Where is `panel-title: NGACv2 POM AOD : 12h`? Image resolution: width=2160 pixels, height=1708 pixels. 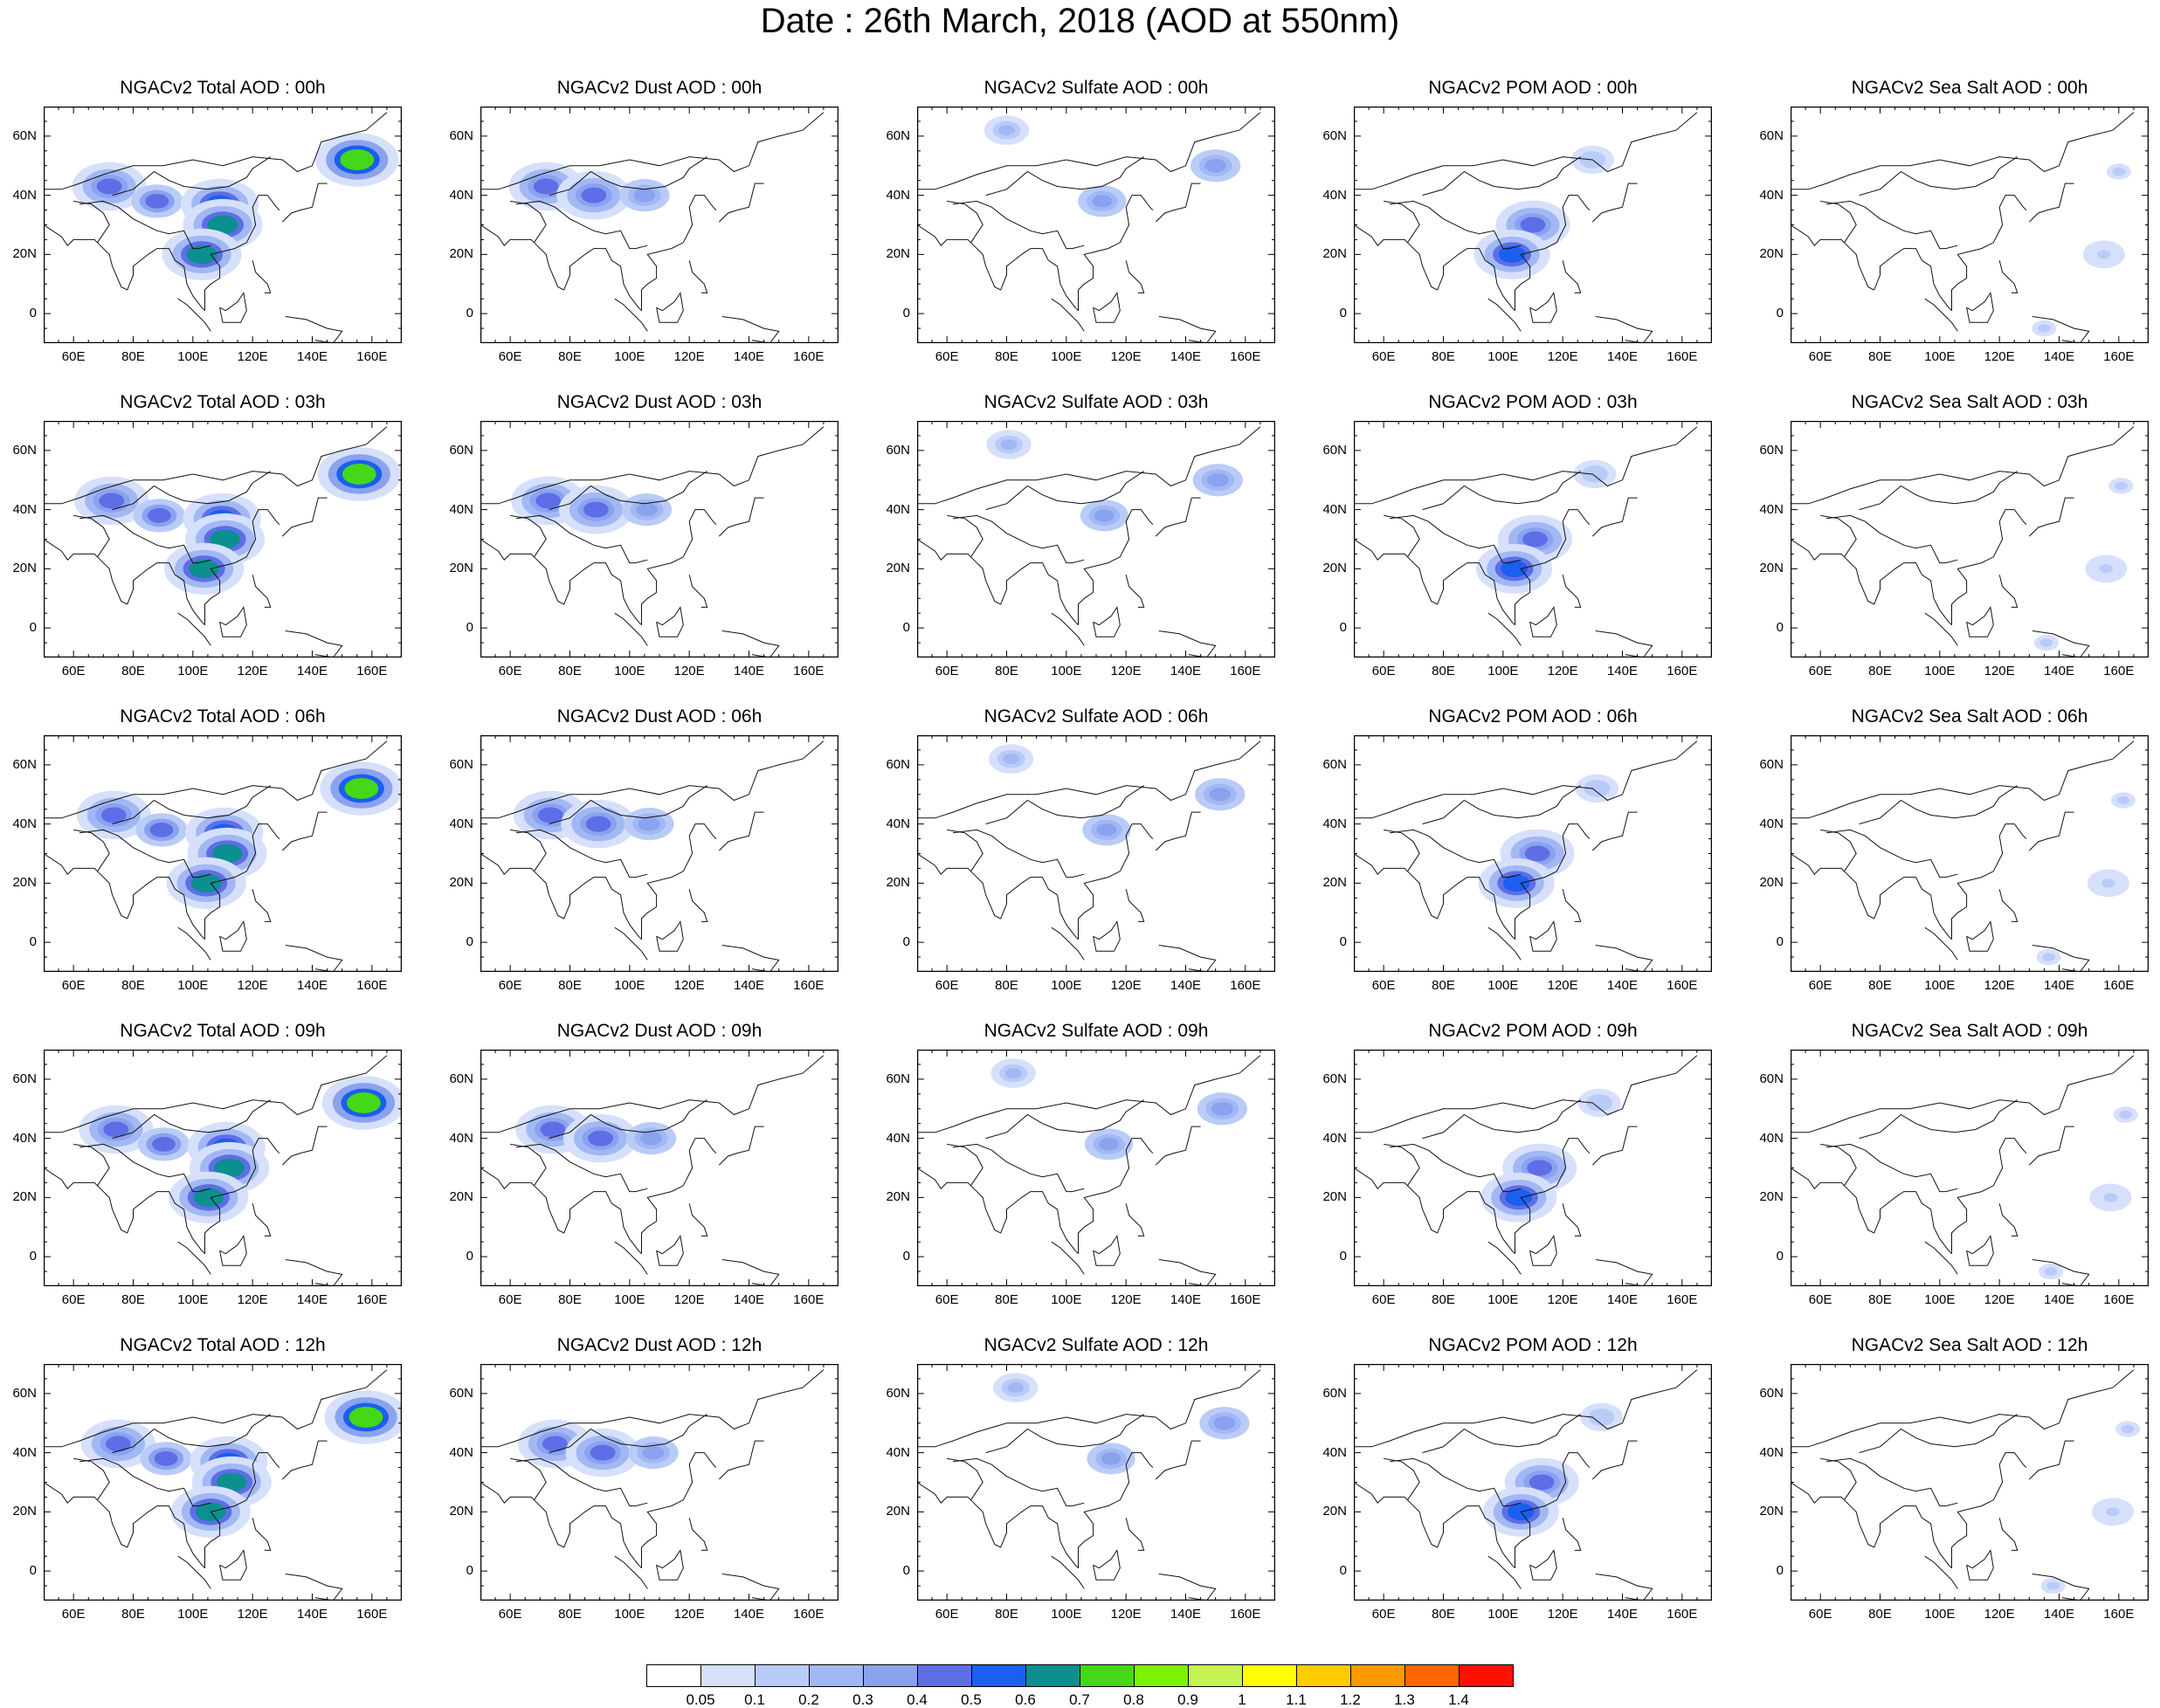
panel-title: NGACv2 POM AOD : 12h is located at coordinates (1533, 1345).